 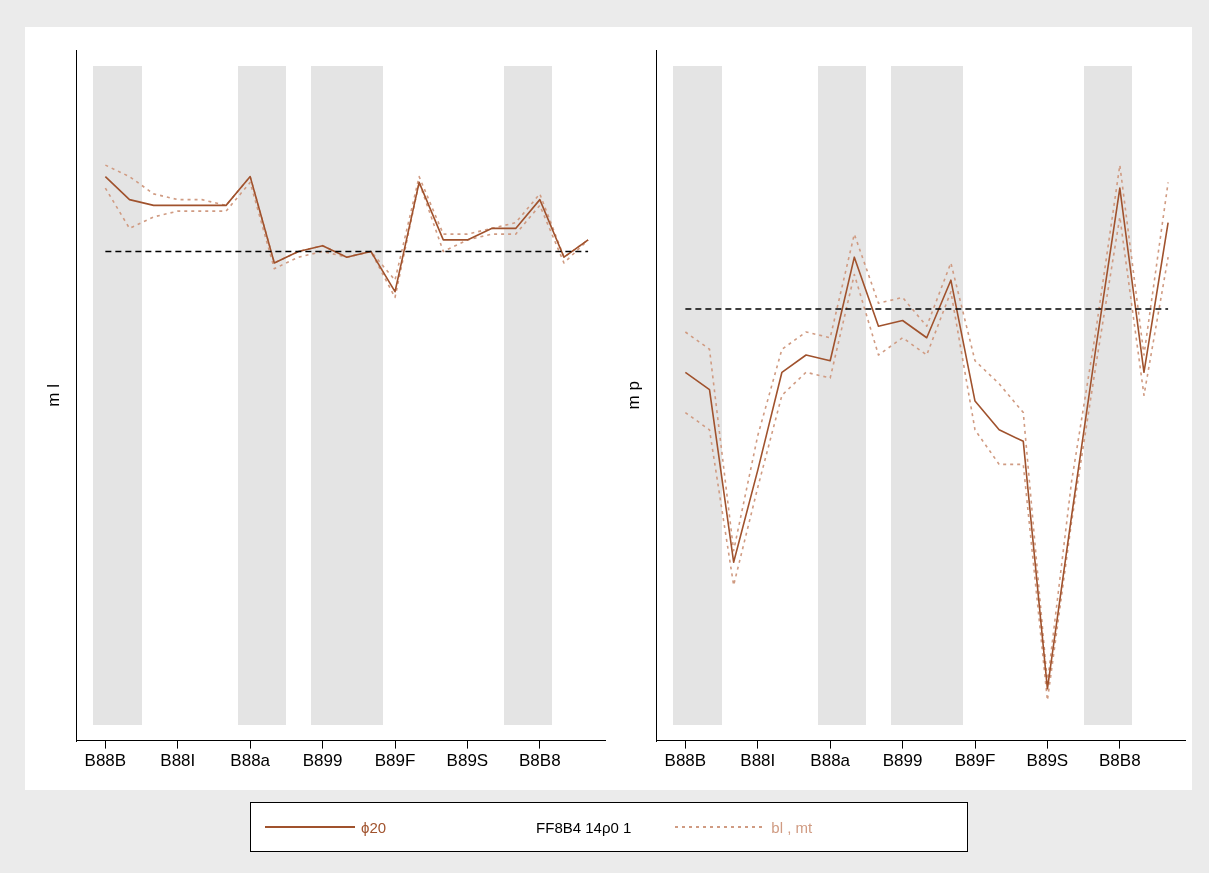 I want to click on text: FF8B4 14ρ0 1, so click(x=584, y=827).